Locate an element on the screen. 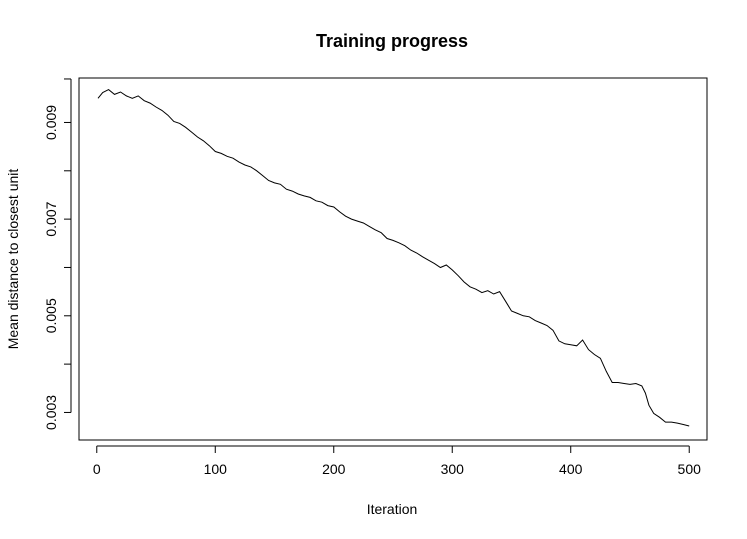 This screenshot has height=539, width=747. y-axis-label: Mean distance to closest unit is located at coordinates (13, 259).